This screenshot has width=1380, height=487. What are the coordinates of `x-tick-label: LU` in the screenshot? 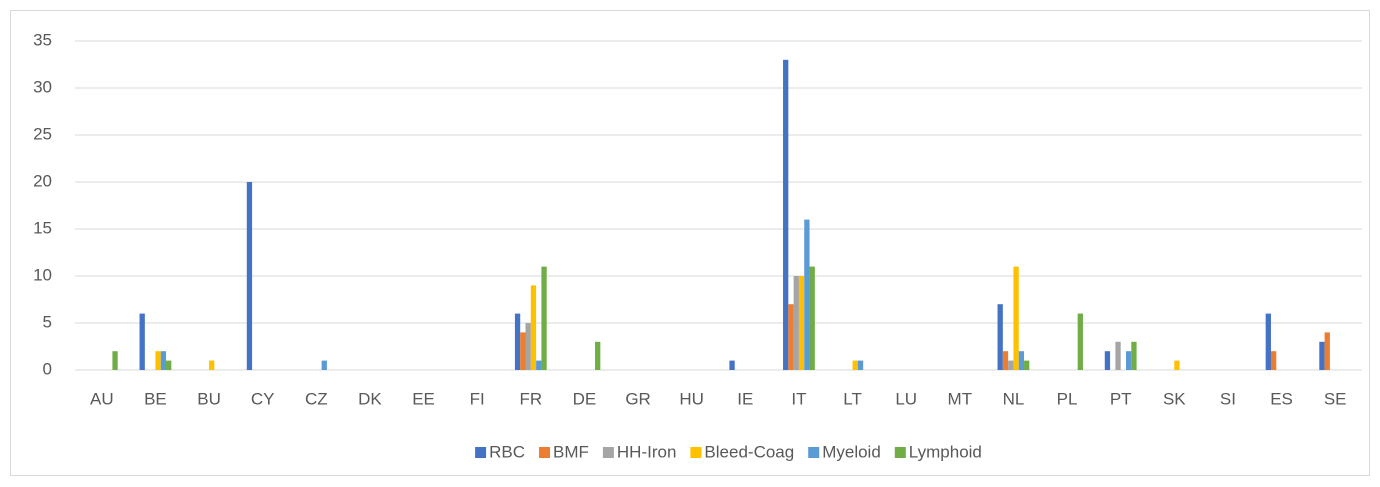 It's located at (906, 398).